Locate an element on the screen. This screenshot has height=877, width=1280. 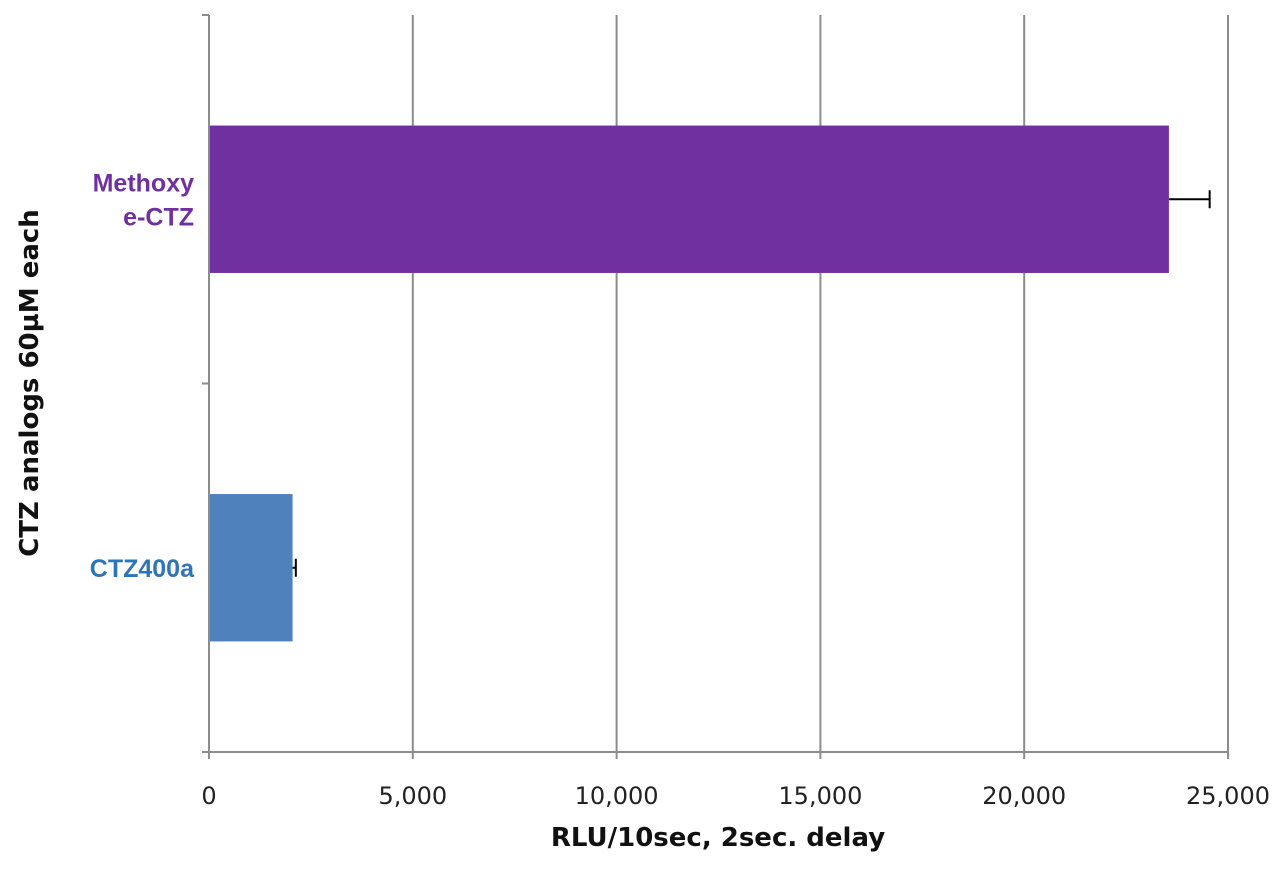
x-axis-title: RLU/10sec, 2sec. delay is located at coordinates (718, 838).